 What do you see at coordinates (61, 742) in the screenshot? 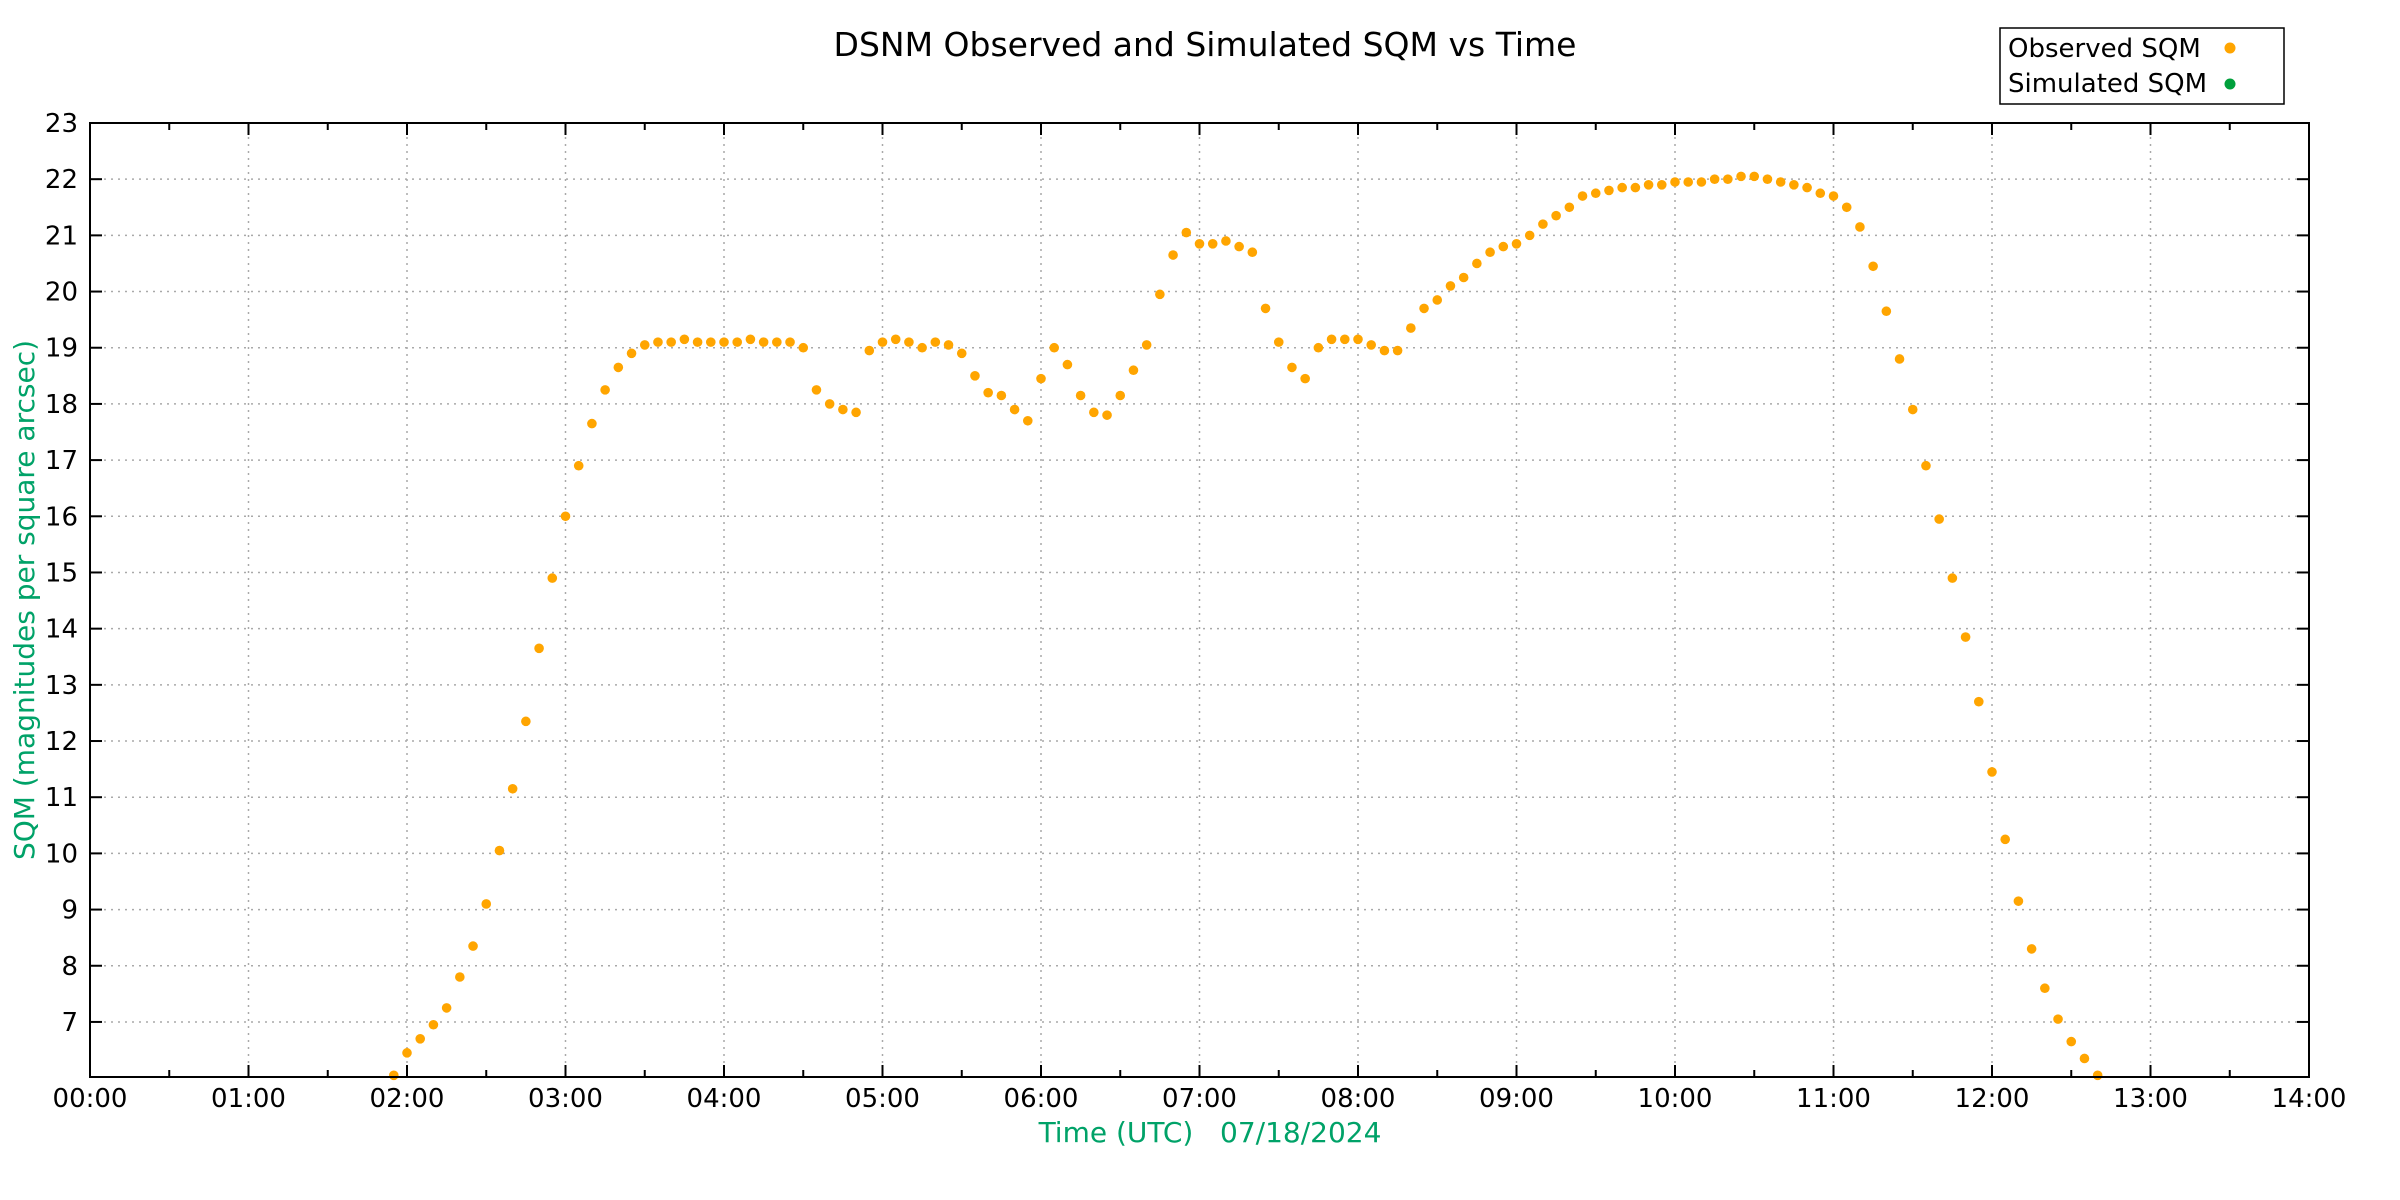
I see `y-tick-label: 12` at bounding box center [61, 742].